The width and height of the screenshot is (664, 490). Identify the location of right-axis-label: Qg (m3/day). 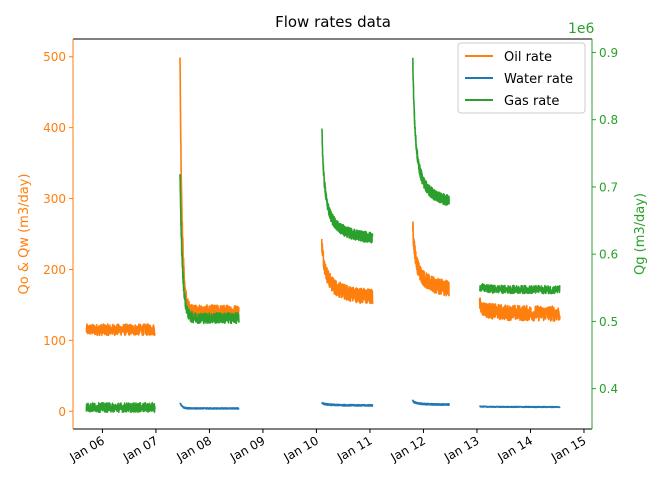
(640, 234).